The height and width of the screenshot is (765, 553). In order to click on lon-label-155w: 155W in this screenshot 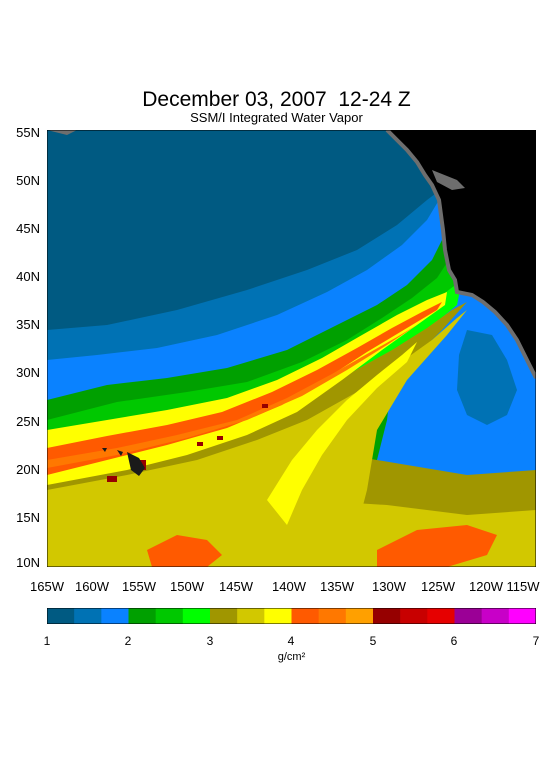, I will do `click(139, 586)`.